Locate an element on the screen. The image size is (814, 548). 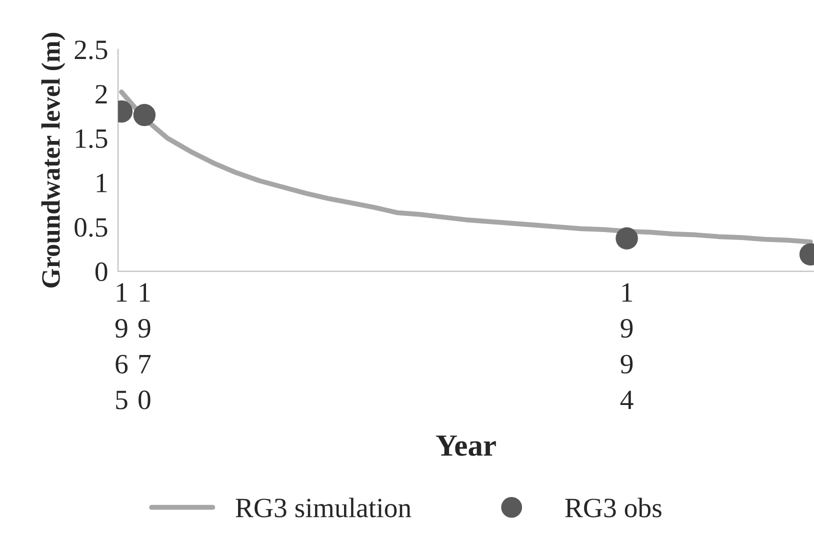
y-tick-label: 2.5 is located at coordinates (91, 50).